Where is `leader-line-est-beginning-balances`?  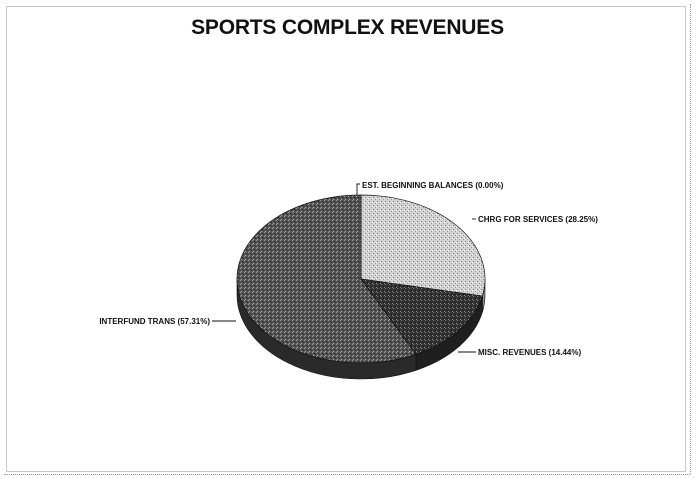 leader-line-est-beginning-balances is located at coordinates (358, 189).